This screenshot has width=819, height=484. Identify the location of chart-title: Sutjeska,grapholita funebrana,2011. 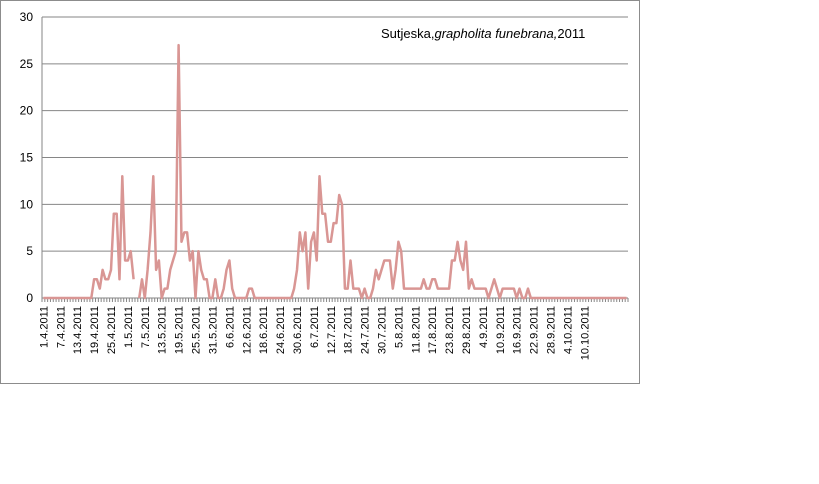
(483, 33).